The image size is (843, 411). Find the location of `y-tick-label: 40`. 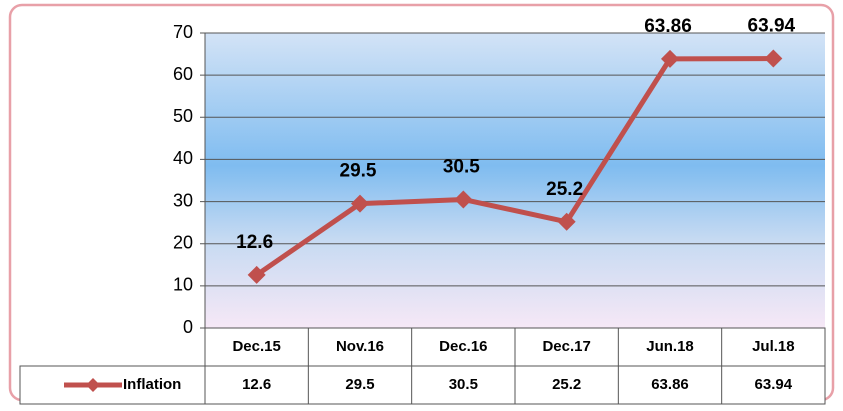

y-tick-label: 40 is located at coordinates (183, 158).